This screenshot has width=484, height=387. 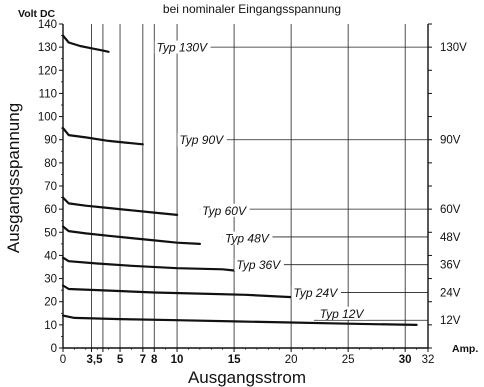 What do you see at coordinates (234, 360) in the screenshot?
I see `x-tick-label: 15` at bounding box center [234, 360].